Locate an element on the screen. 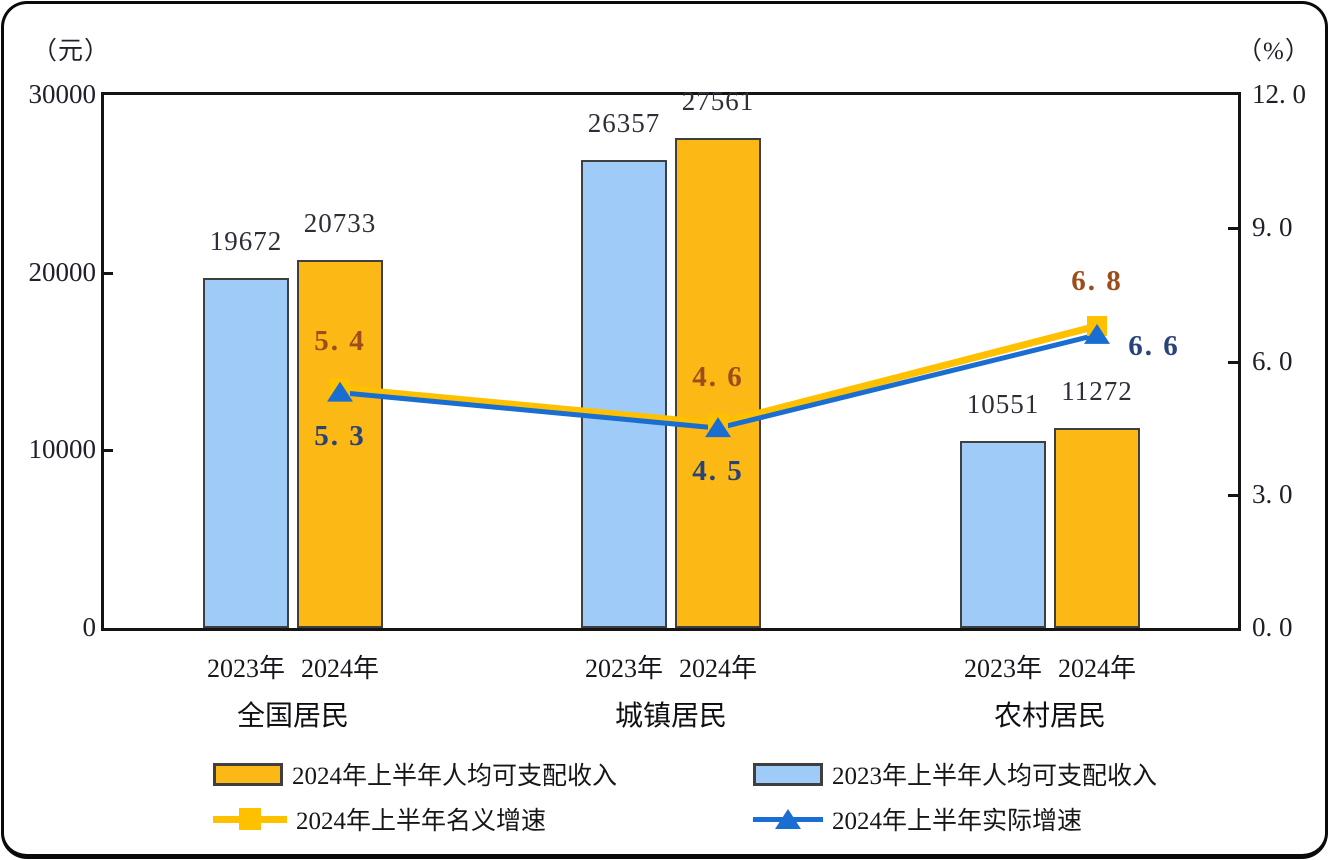 The width and height of the screenshot is (1329, 860). legend-item-real-growth: 2024年上半年实际增速 is located at coordinates (918, 819).